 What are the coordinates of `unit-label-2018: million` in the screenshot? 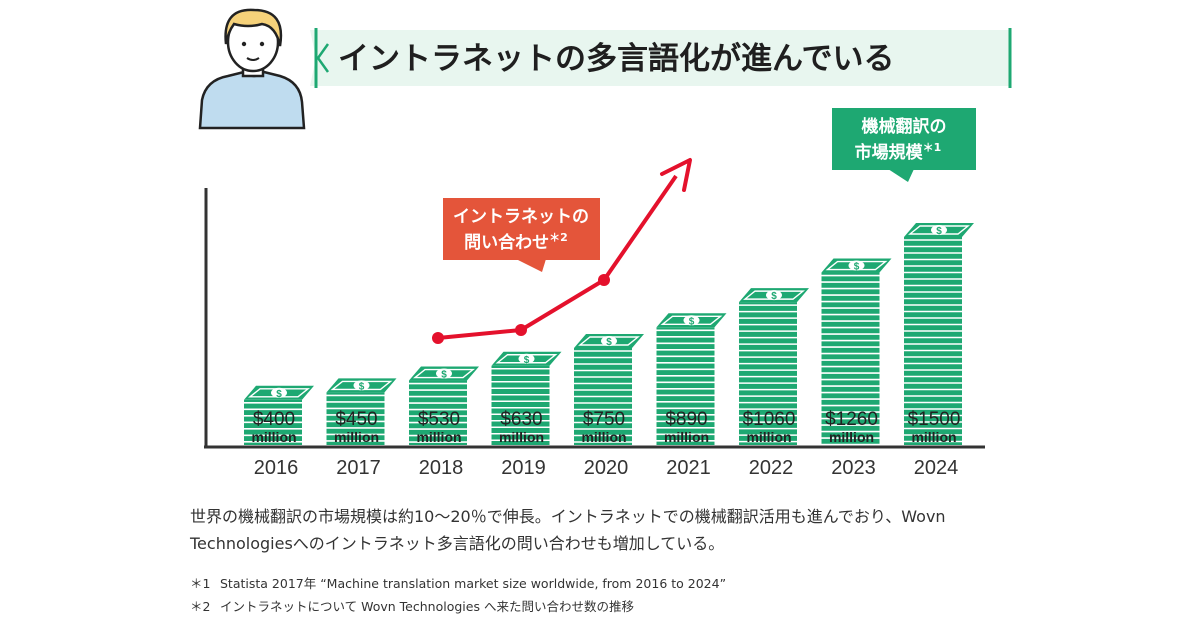 It's located at (438, 437).